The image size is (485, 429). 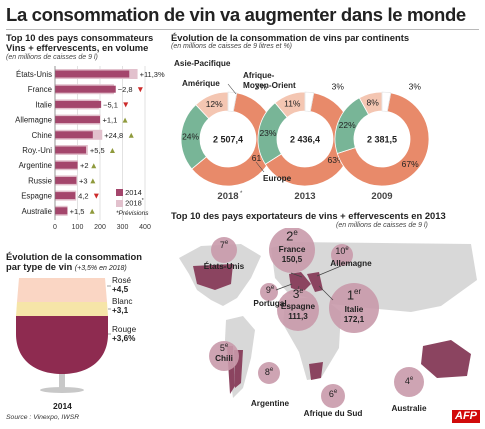 What do you see at coordinates (270, 403) in the screenshot?
I see `country-argentina: Argentine` at bounding box center [270, 403].